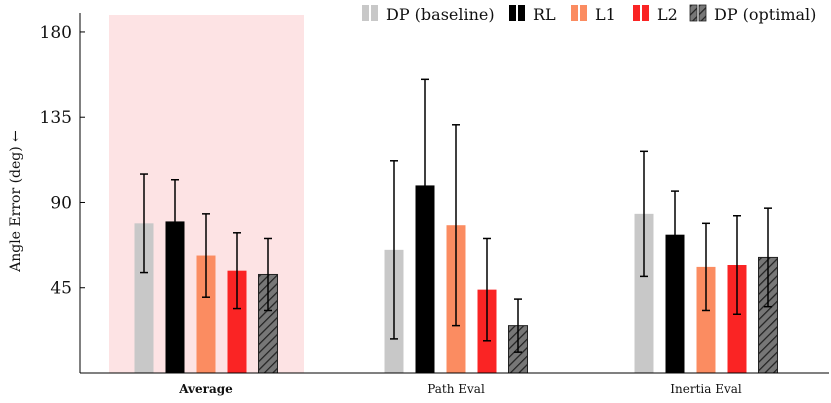  I want to click on error-bar-dp-baseline-path-eval, so click(394, 250).